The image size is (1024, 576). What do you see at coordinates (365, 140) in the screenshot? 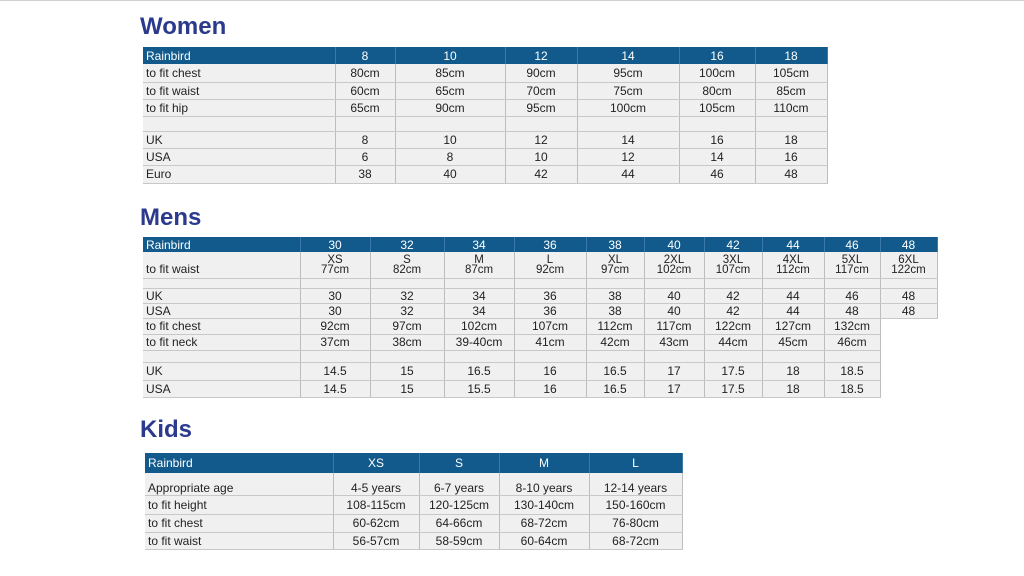
I see `table-cell: 8` at bounding box center [365, 140].